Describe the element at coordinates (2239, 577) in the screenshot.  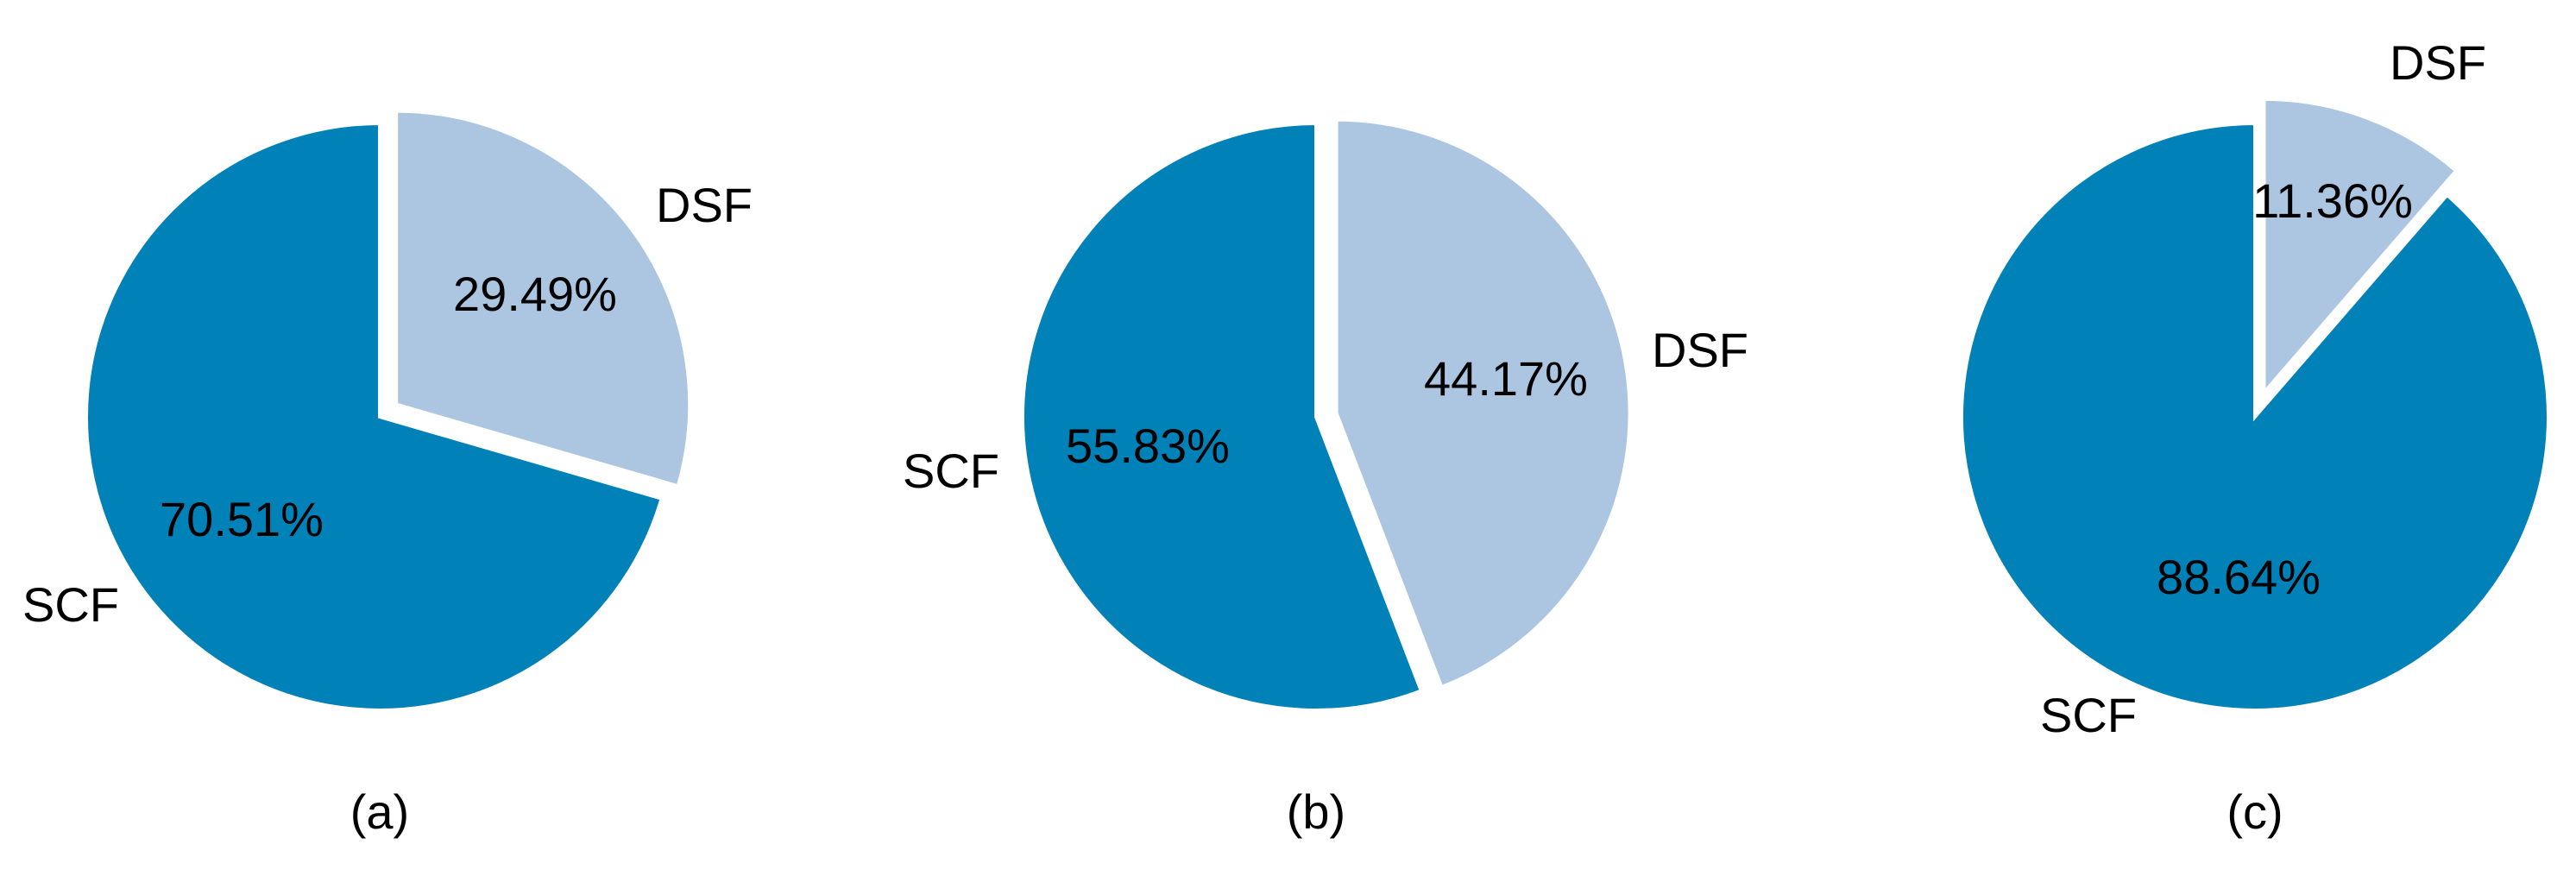
I see `percent-label-scf: 88.64%` at that location.